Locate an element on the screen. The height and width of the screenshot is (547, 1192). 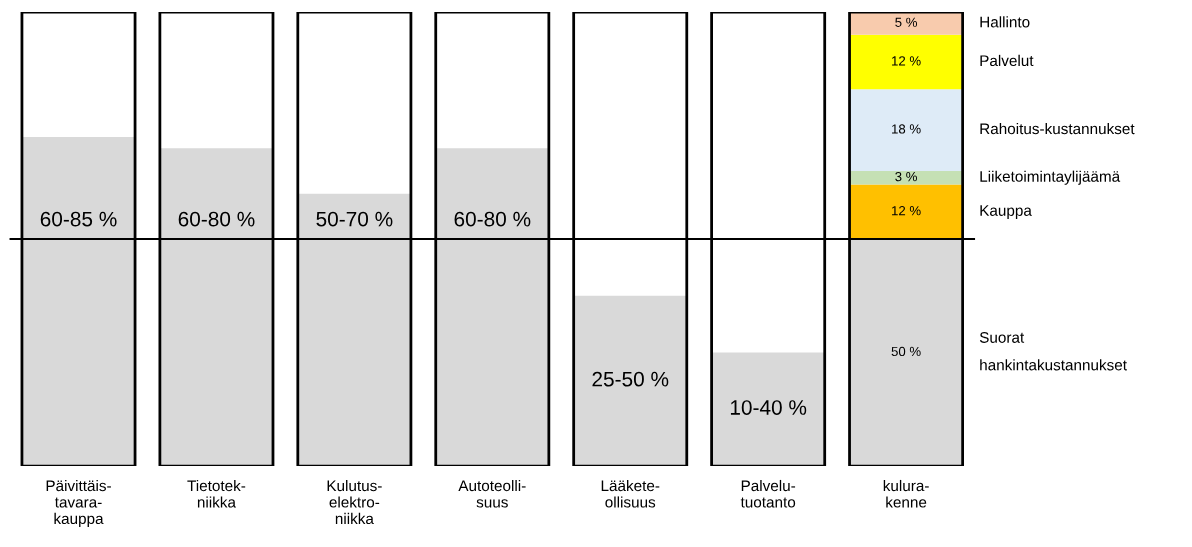
series-label: Hallinto is located at coordinates (1005, 22).